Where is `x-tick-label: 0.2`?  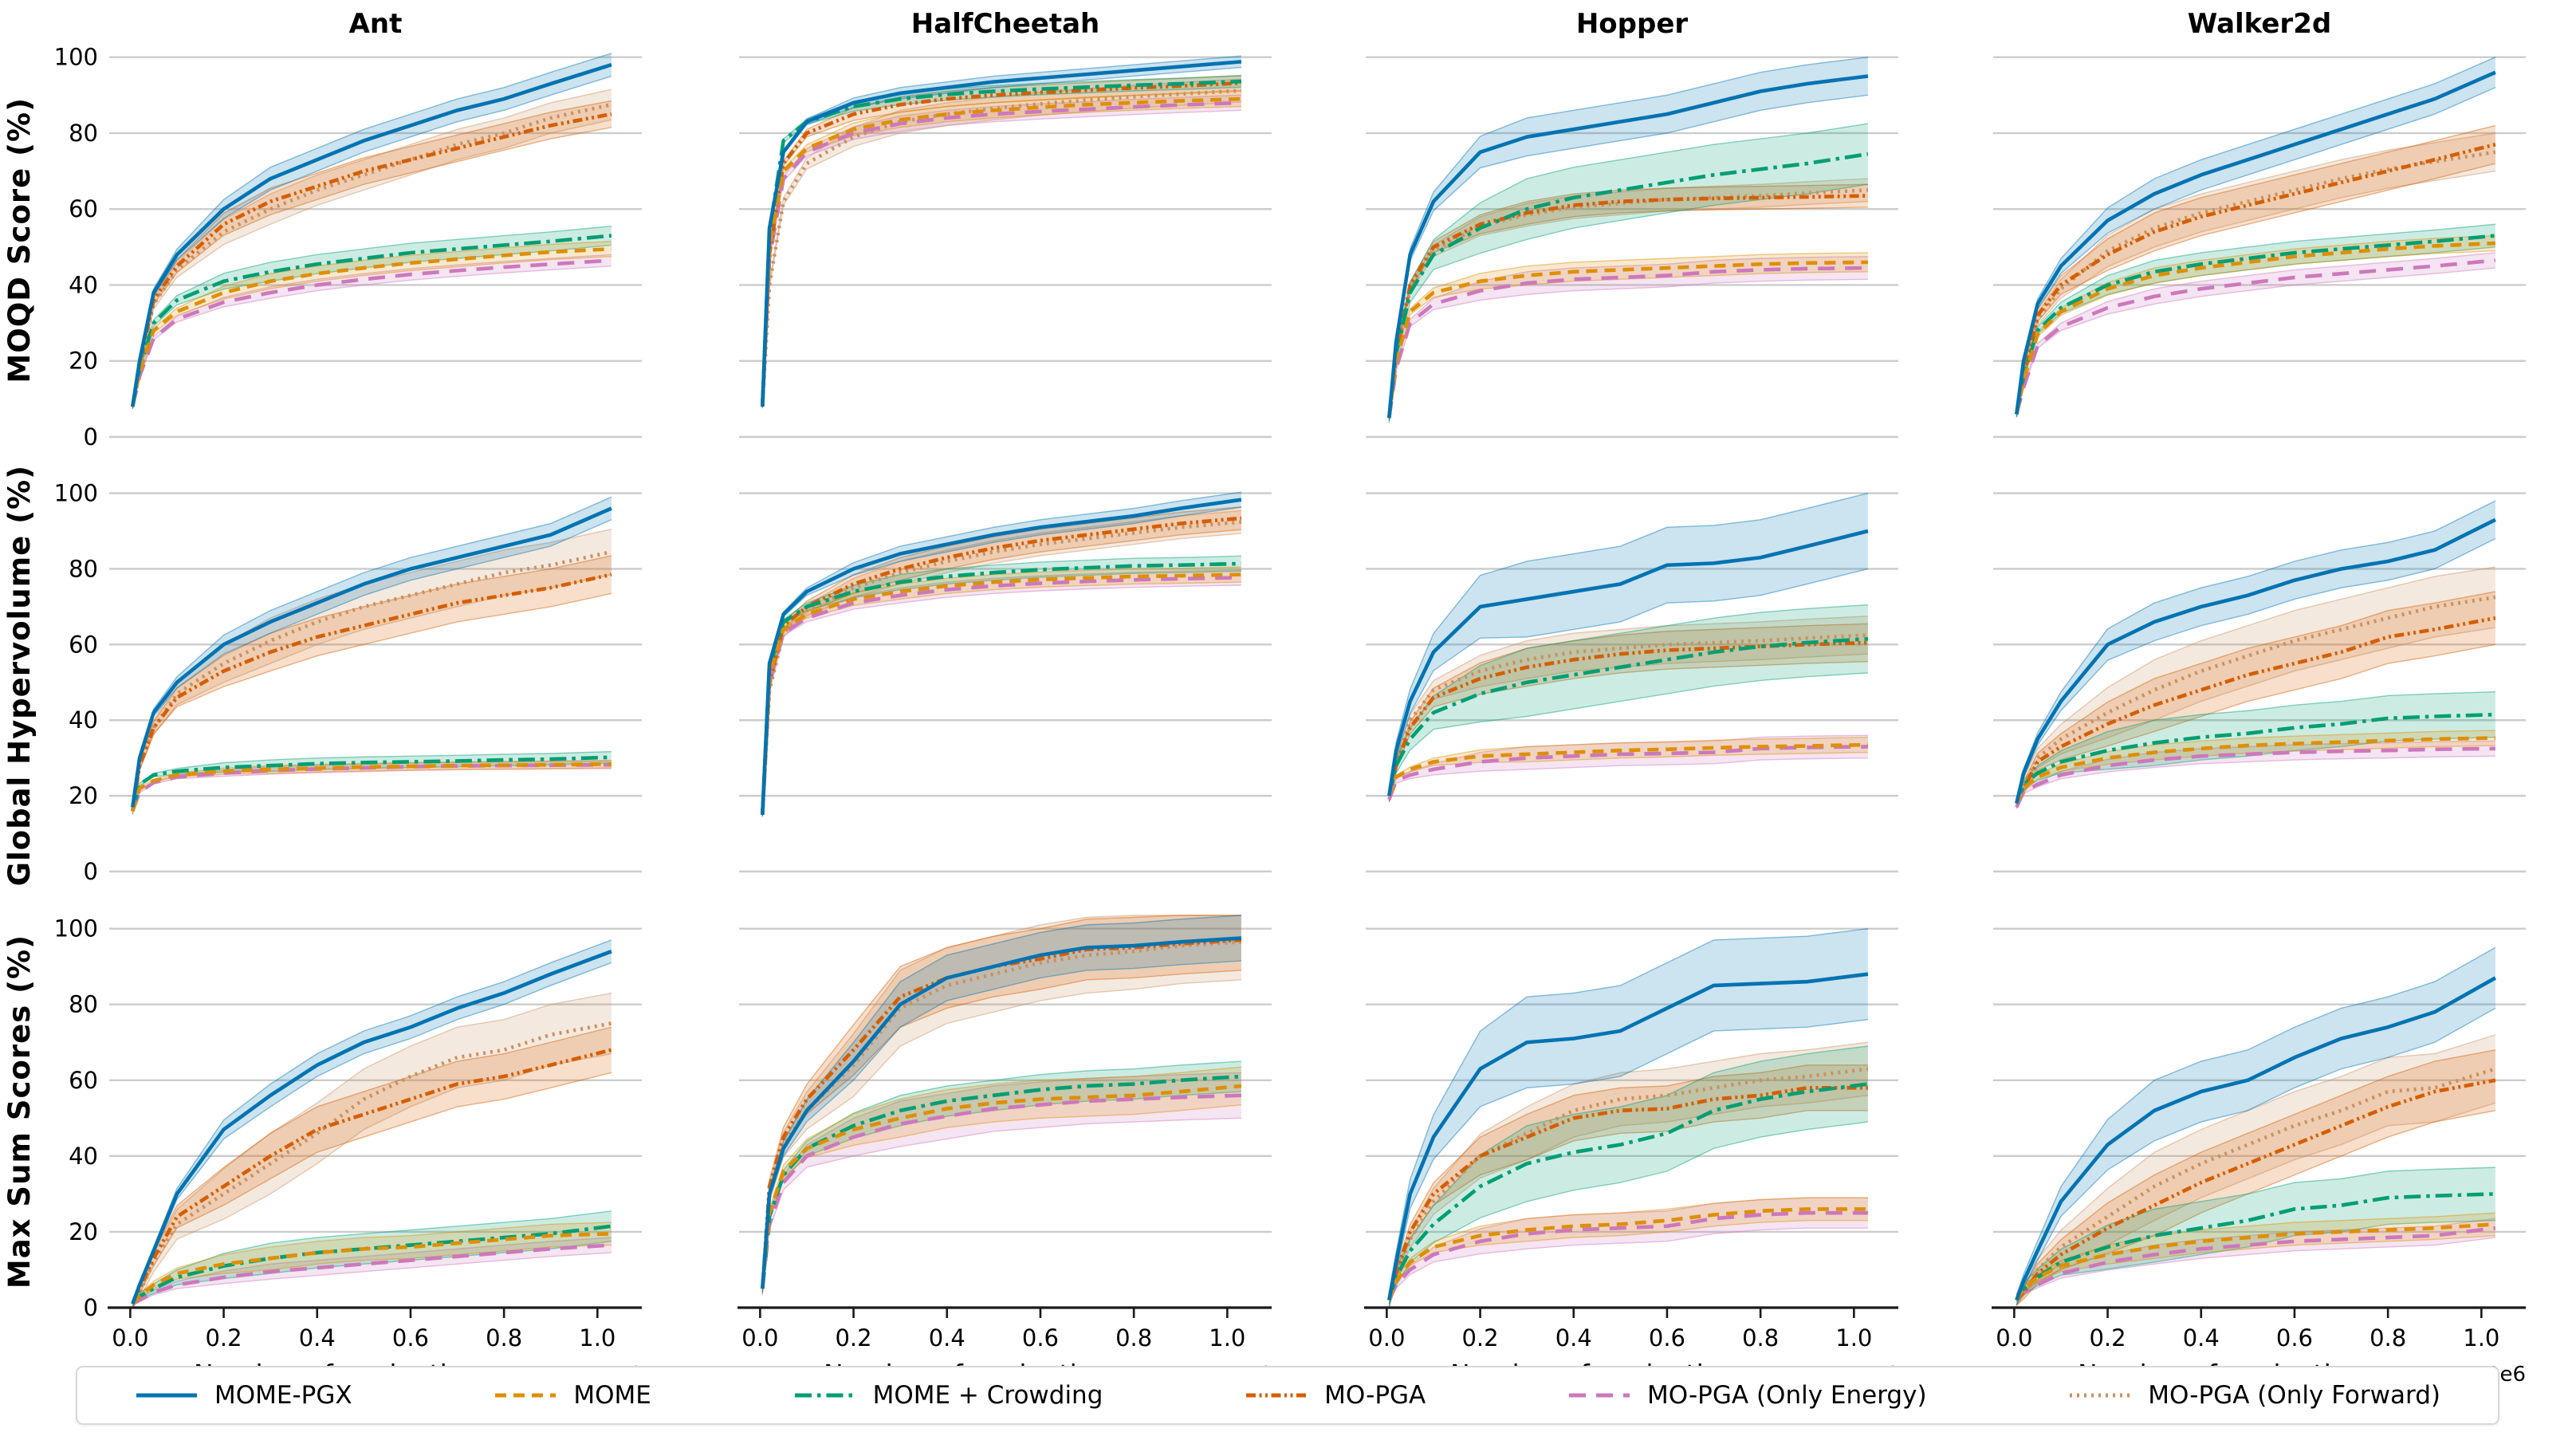
x-tick-label: 0.2 is located at coordinates (2107, 1337).